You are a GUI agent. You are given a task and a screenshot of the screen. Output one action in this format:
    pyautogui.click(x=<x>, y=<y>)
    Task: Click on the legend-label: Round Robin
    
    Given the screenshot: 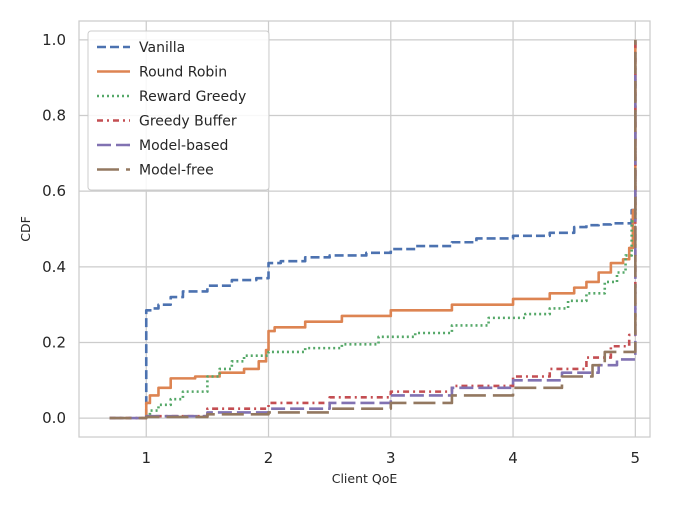 What is the action you would take?
    pyautogui.click(x=183, y=73)
    